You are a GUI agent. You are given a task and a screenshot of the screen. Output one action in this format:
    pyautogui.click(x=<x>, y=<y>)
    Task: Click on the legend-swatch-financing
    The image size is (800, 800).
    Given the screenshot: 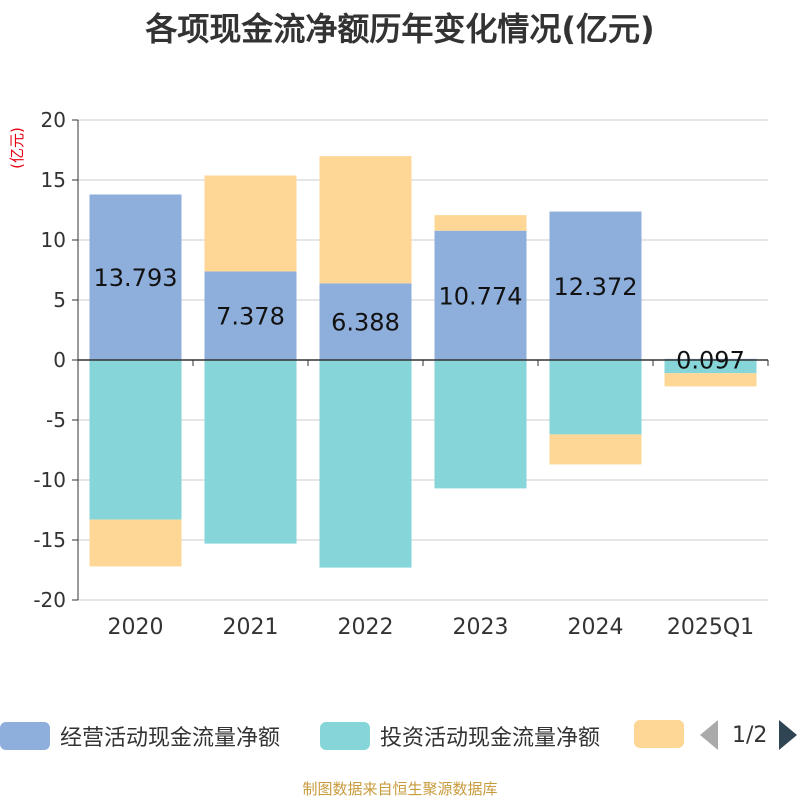 What is the action you would take?
    pyautogui.click(x=659, y=734)
    